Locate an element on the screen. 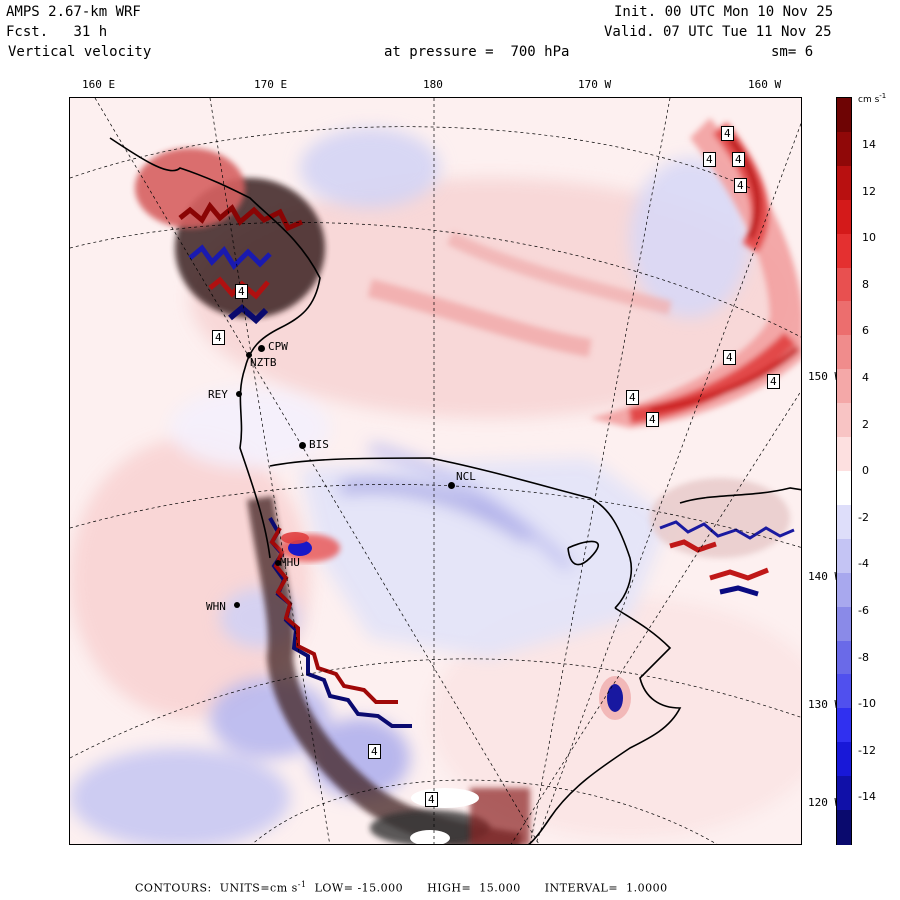  lon-label-160e: 160 E is located at coordinates (99, 84).